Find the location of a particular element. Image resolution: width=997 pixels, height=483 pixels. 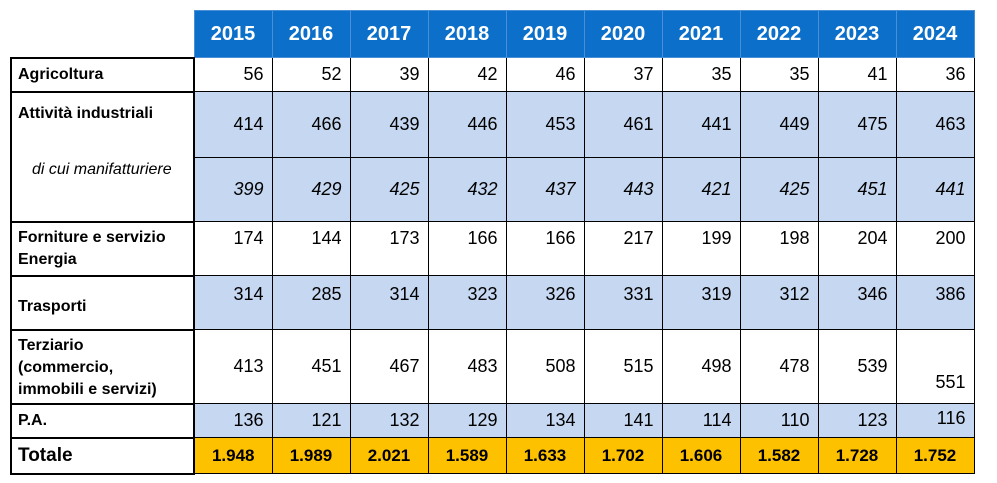

year-header: 2021 is located at coordinates (701, 34).